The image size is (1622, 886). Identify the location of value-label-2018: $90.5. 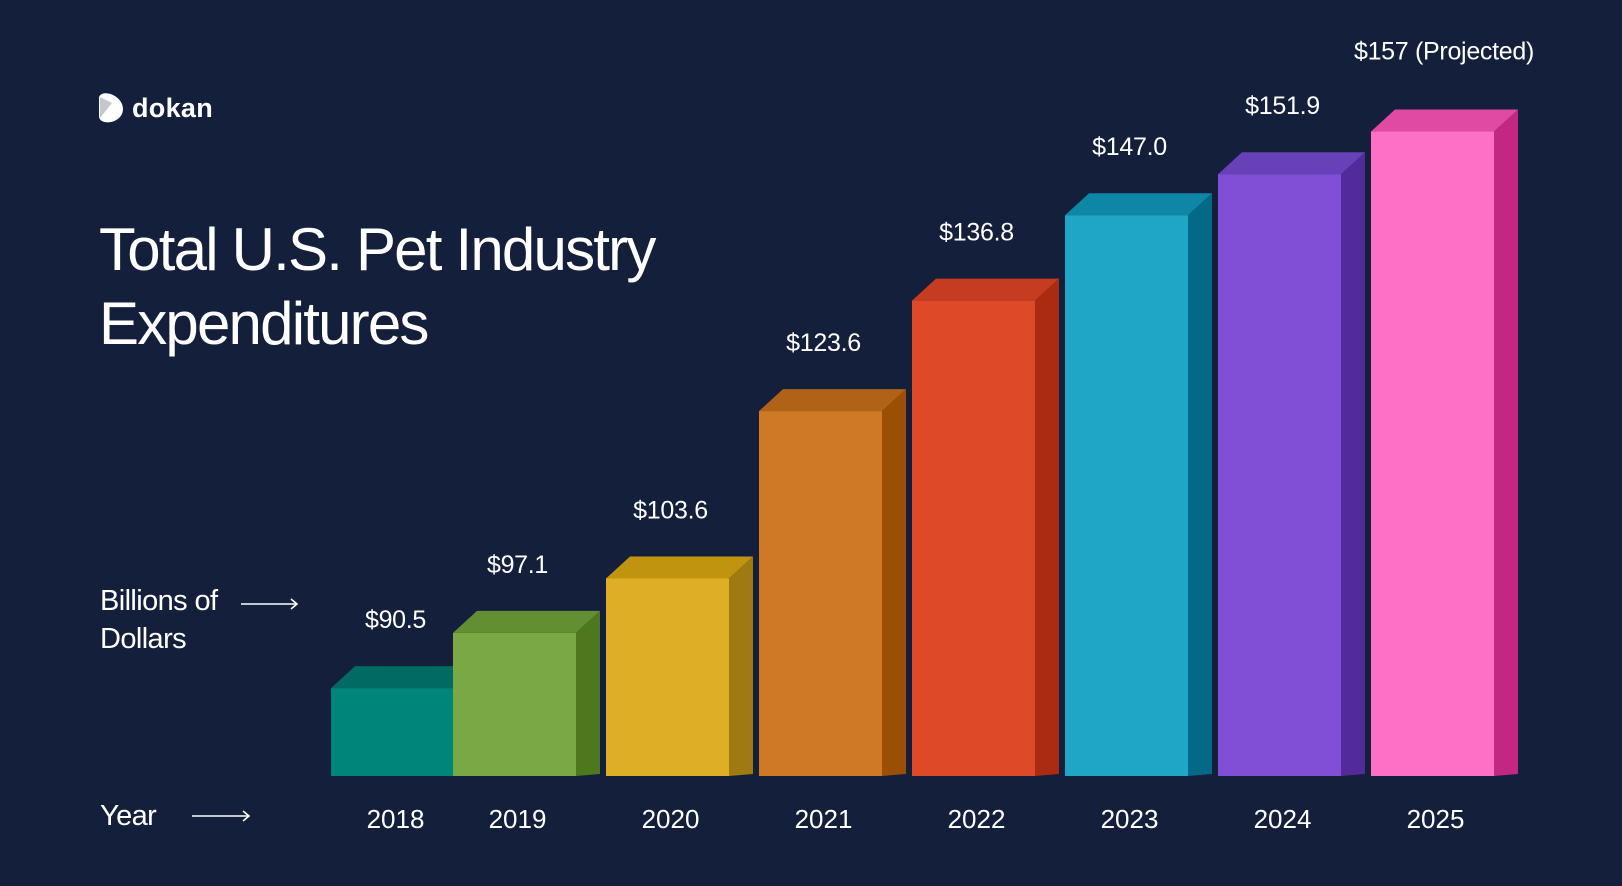
(395, 620).